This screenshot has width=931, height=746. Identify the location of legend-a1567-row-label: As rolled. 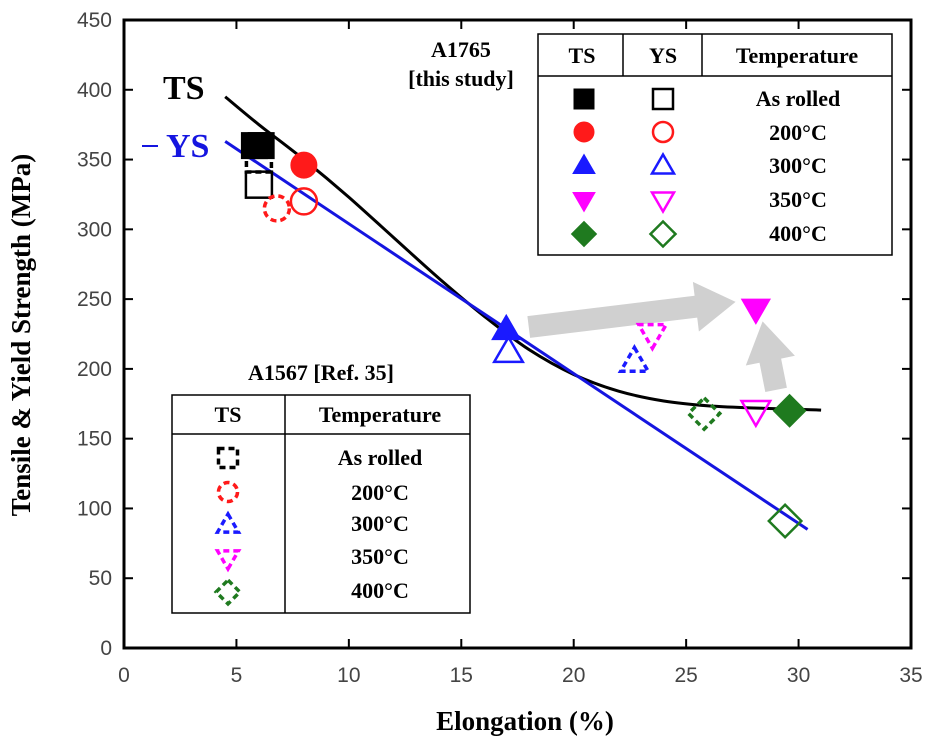
(380, 457).